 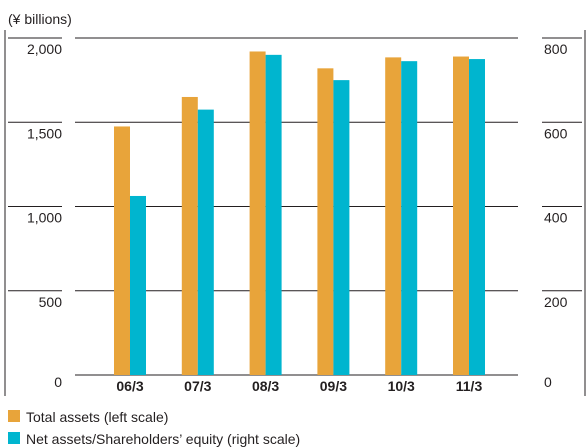 What do you see at coordinates (556, 133) in the screenshot?
I see `right-tick-label: 600` at bounding box center [556, 133].